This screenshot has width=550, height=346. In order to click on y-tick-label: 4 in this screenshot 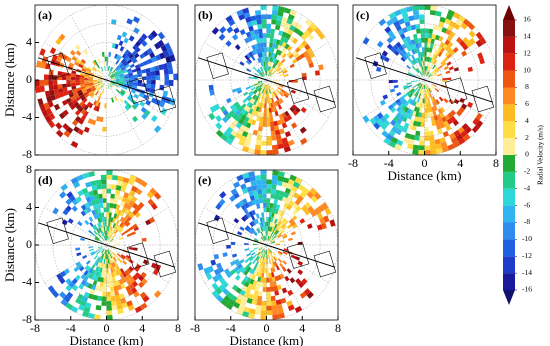, I will do `click(29, 41)`.